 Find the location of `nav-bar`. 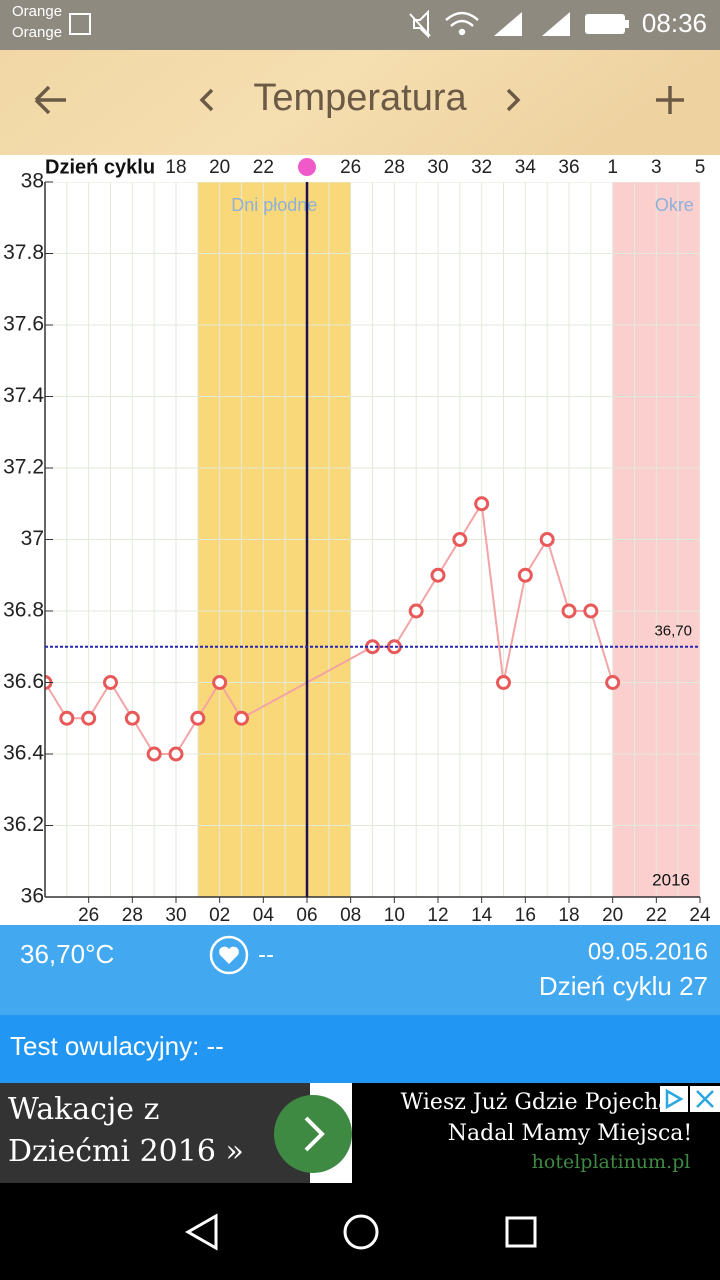

nav-bar is located at coordinates (360, 1231).